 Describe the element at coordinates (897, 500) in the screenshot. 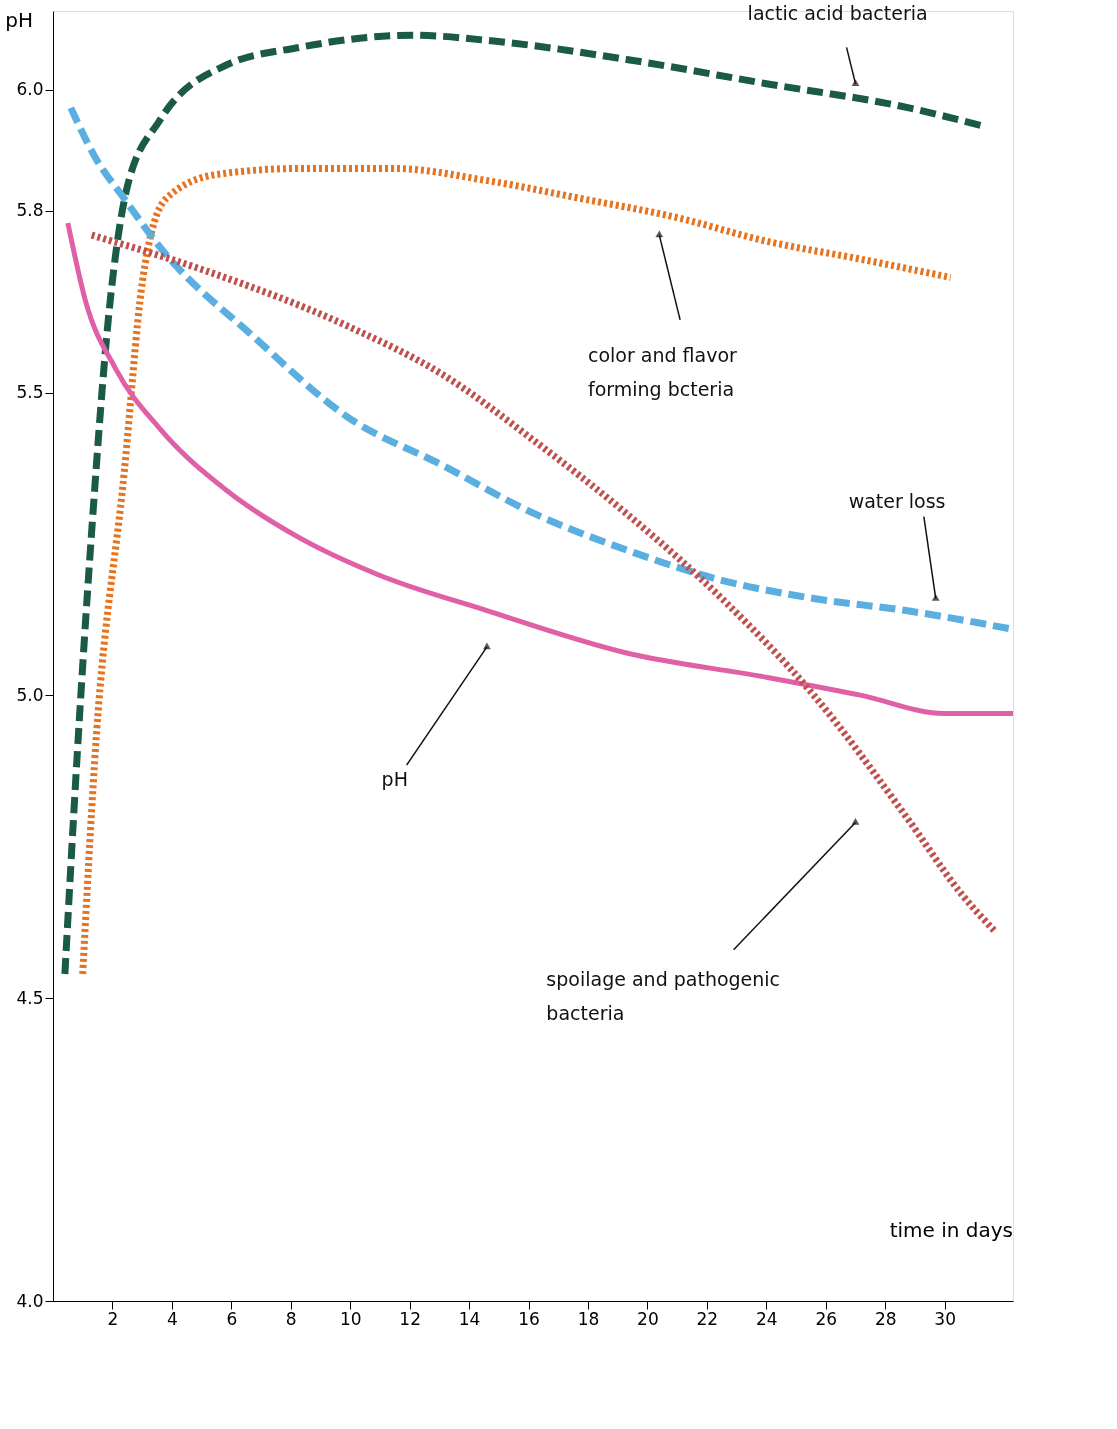

I see `annotation: water loss` at that location.